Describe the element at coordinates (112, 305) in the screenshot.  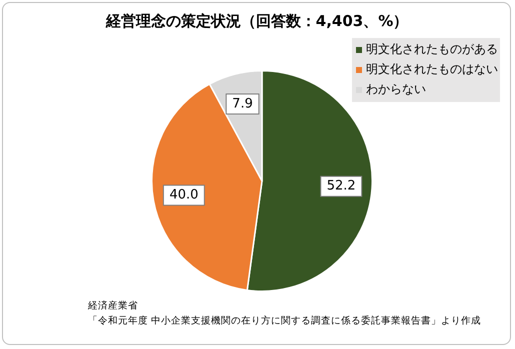
I see `text: 経済産業省` at that location.